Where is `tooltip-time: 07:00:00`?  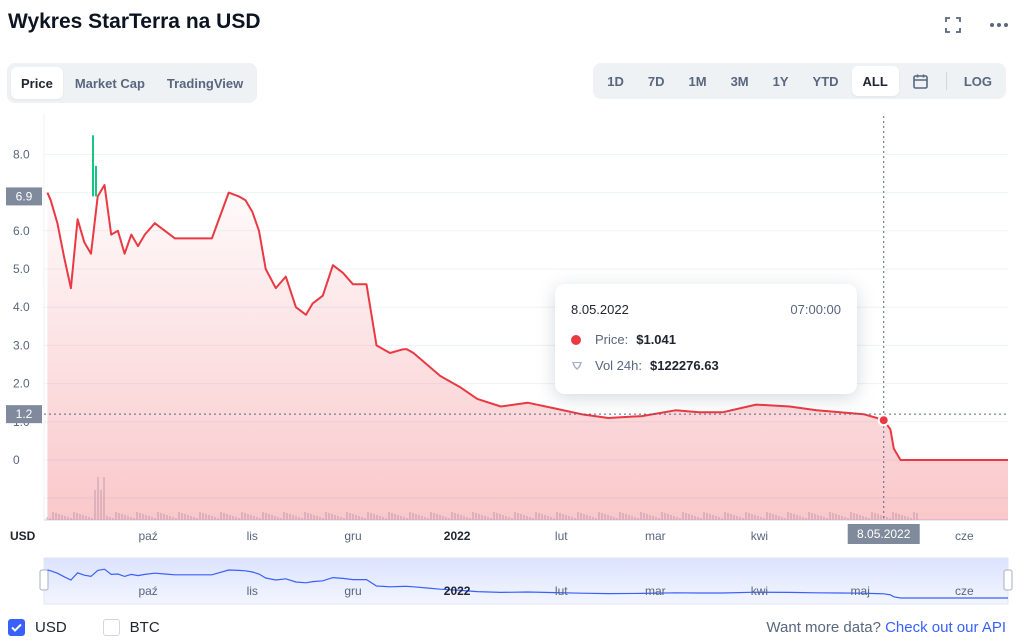 tooltip-time: 07:00:00 is located at coordinates (815, 309).